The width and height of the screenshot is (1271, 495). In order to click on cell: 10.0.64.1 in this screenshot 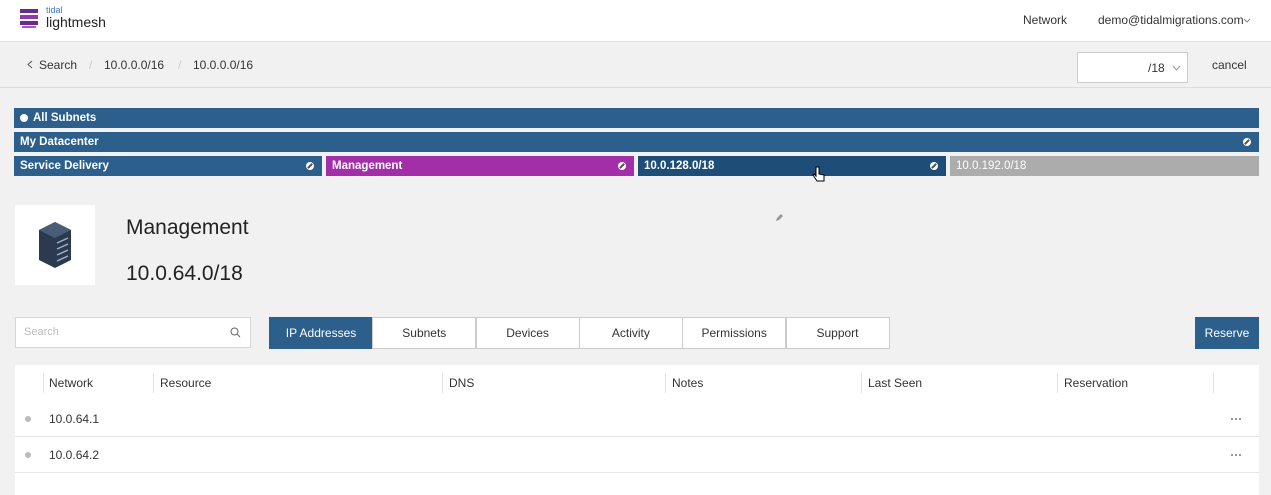, I will do `click(74, 419)`.